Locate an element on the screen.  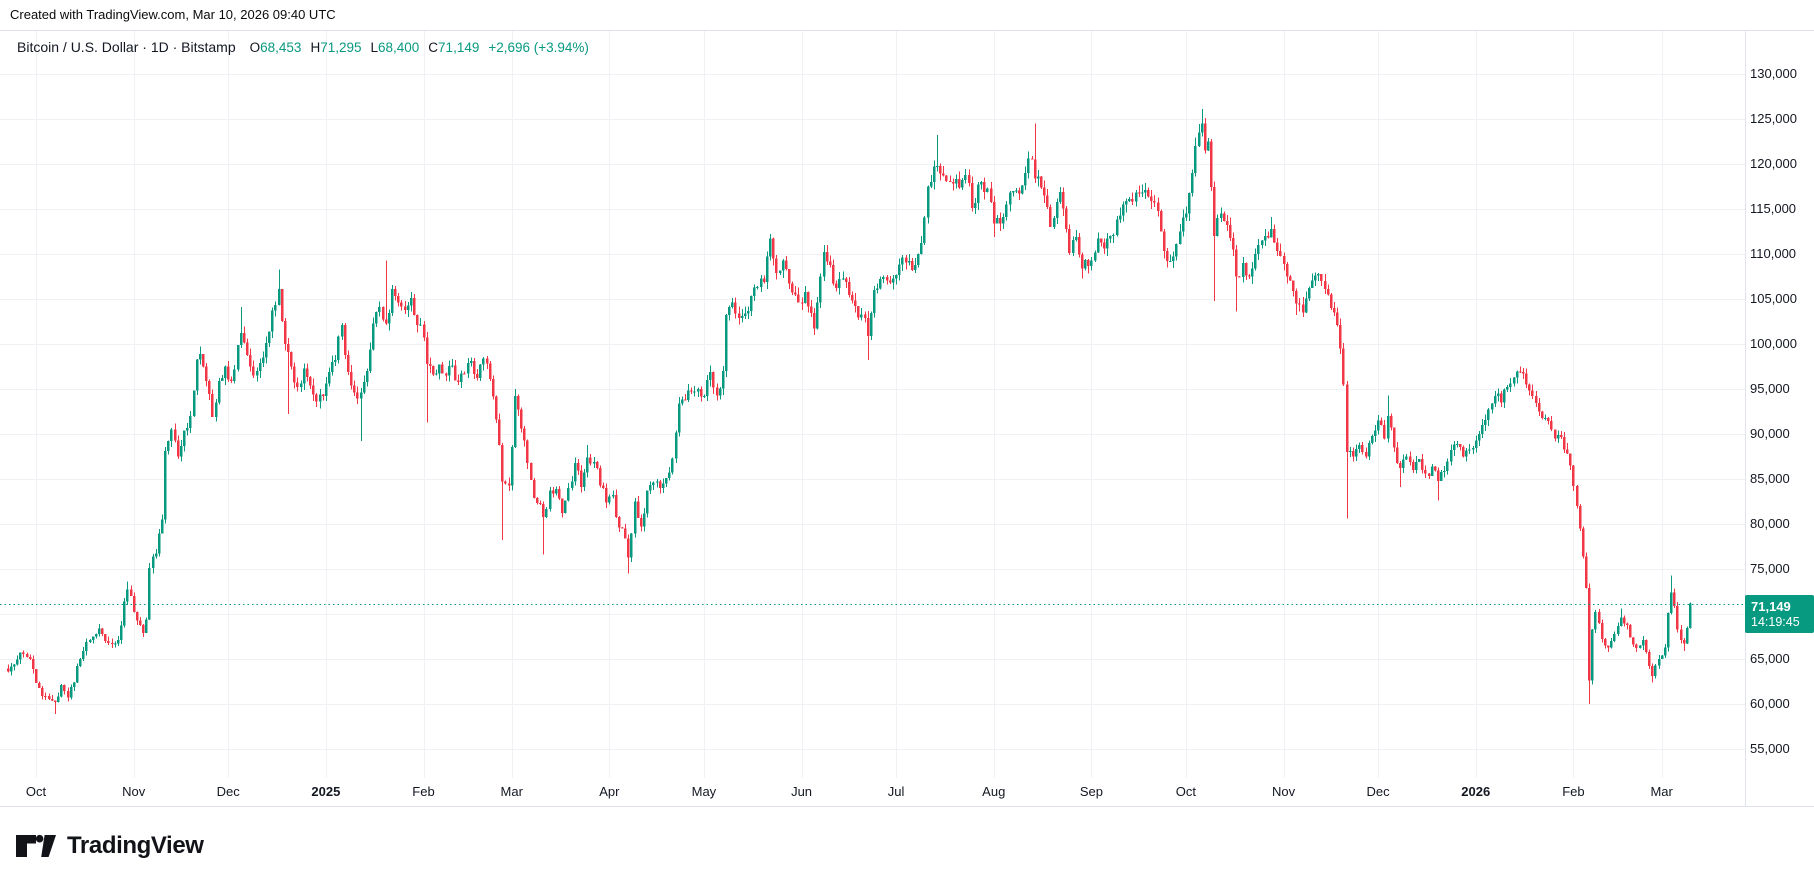
price-tick-90000: 90,000 is located at coordinates (1770, 433).